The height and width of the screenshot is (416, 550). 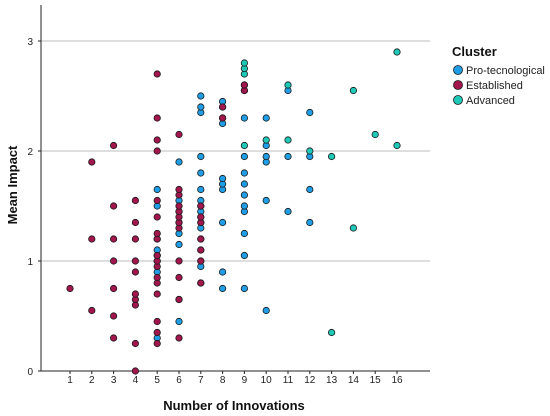 I want to click on legend-label: Advanced, so click(x=490, y=101).